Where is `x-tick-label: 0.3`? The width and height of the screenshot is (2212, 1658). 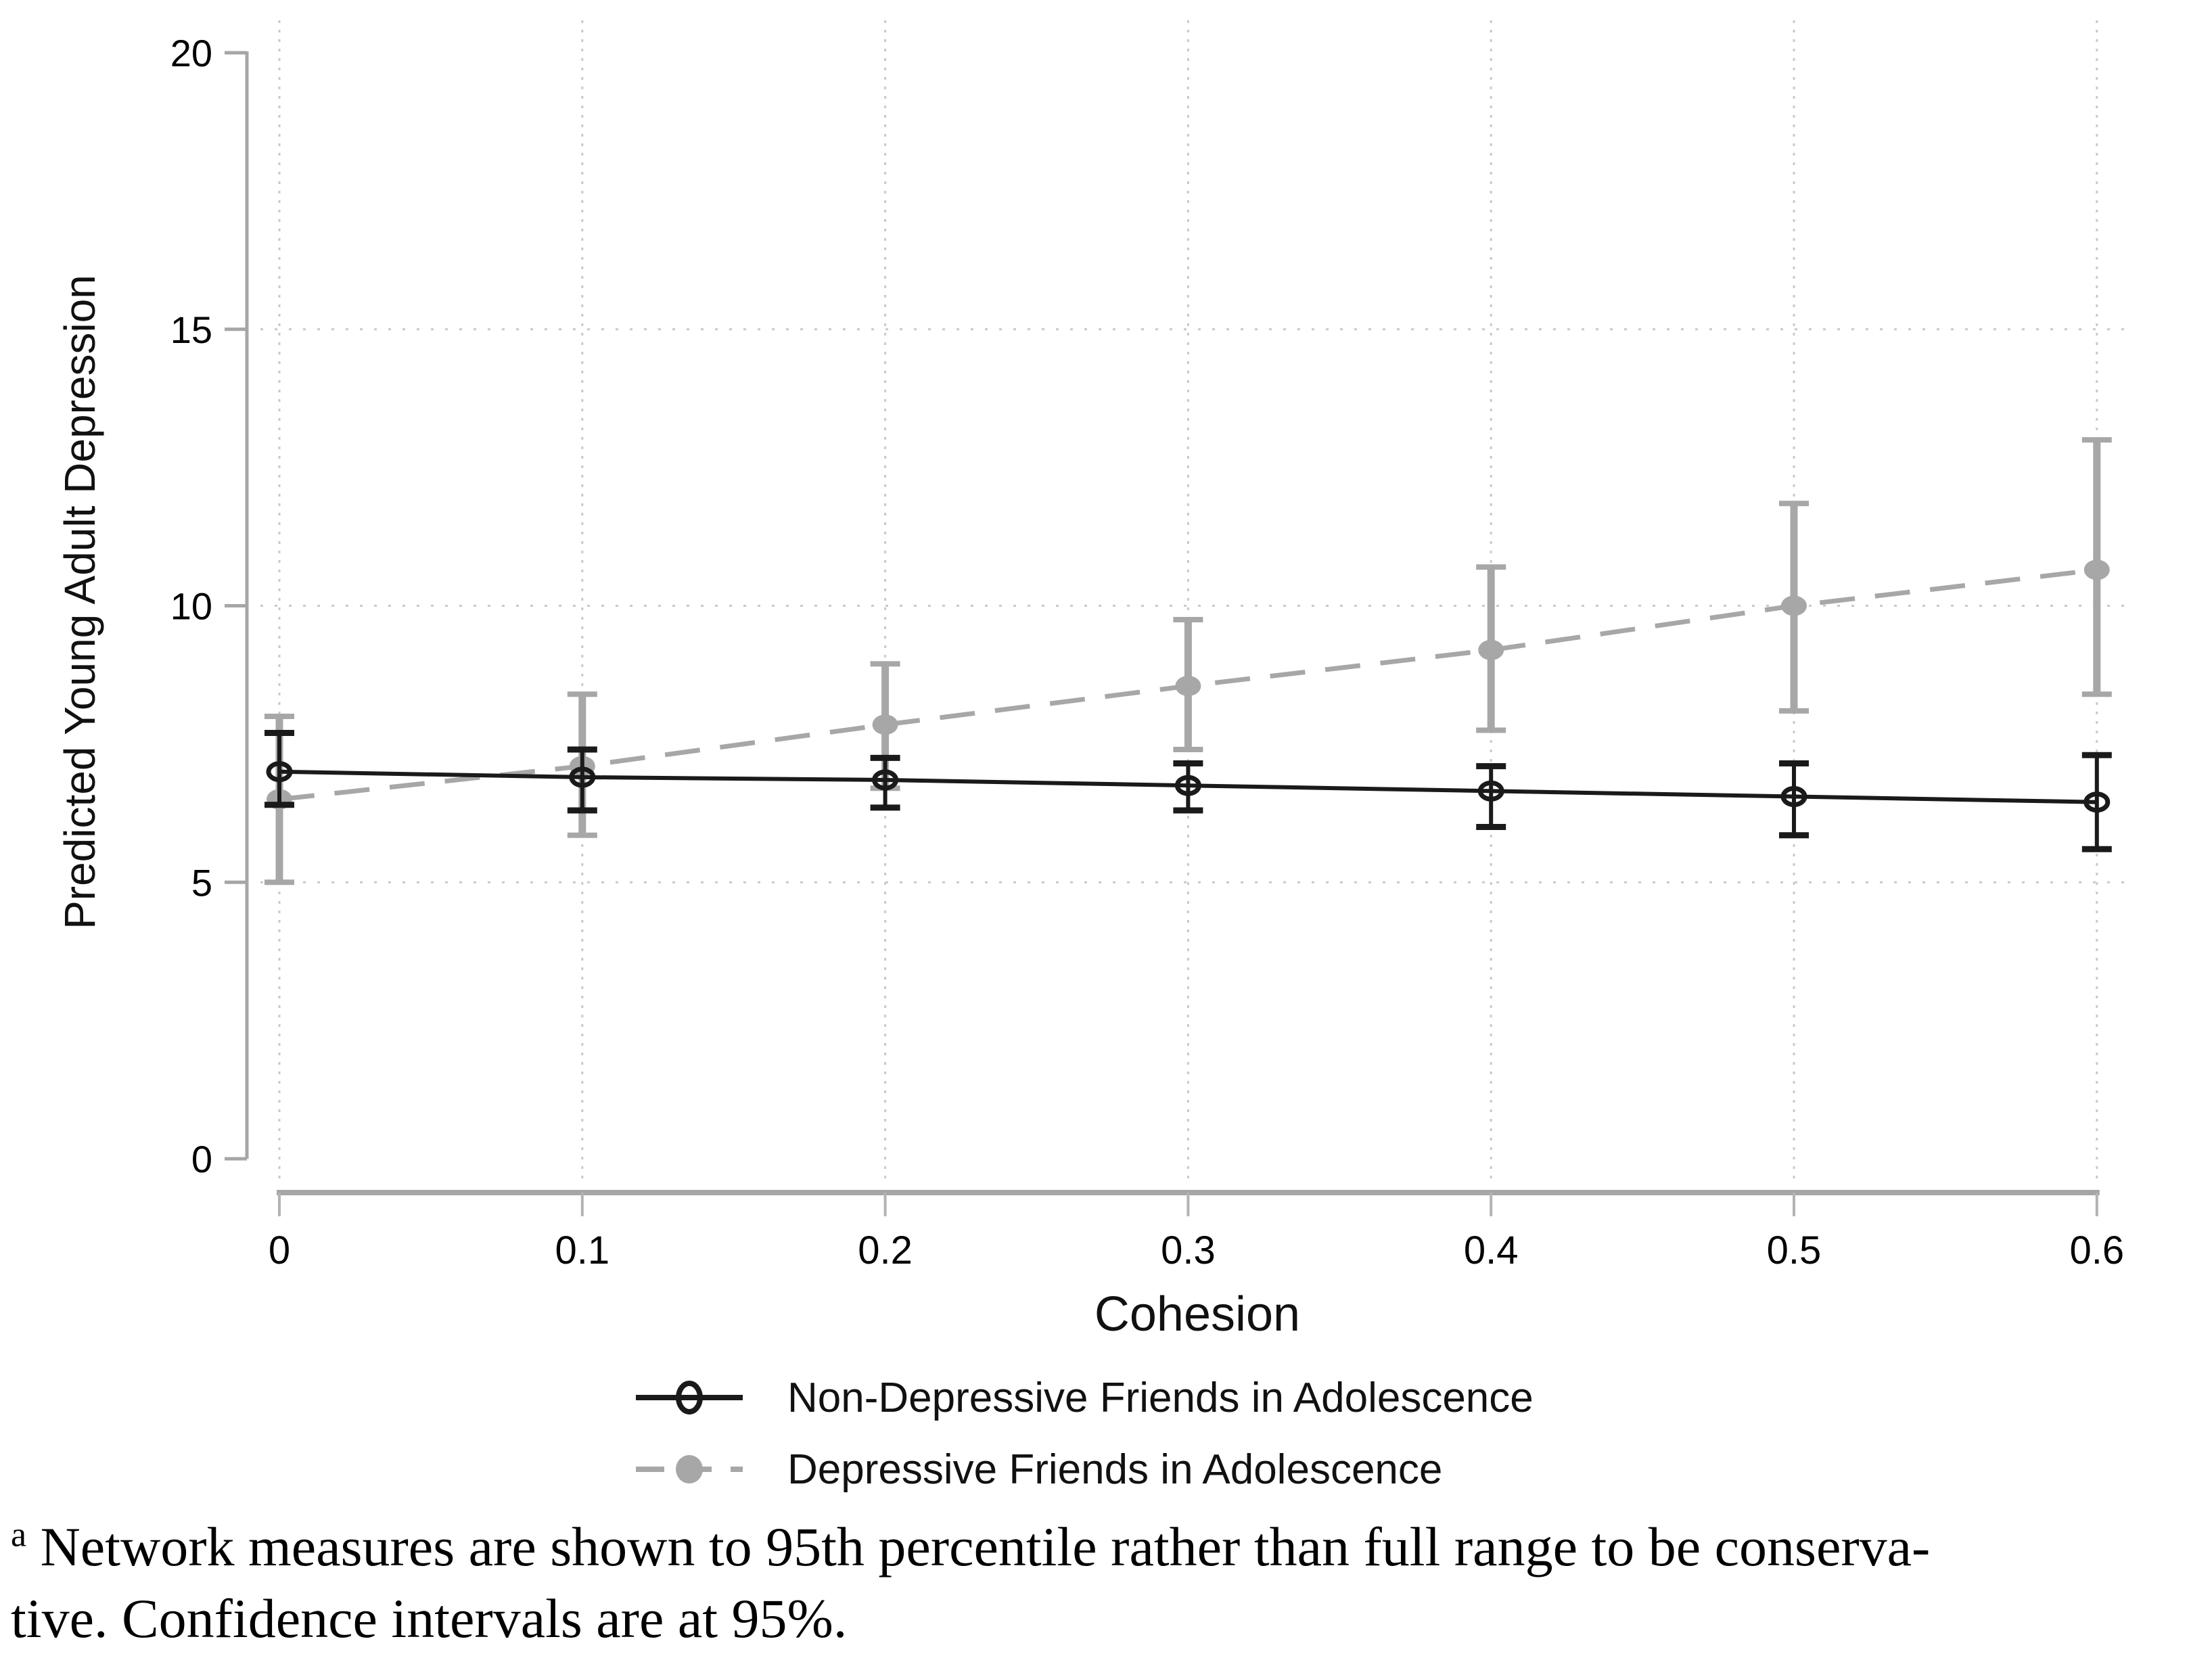
x-tick-label: 0.3 is located at coordinates (1188, 1250).